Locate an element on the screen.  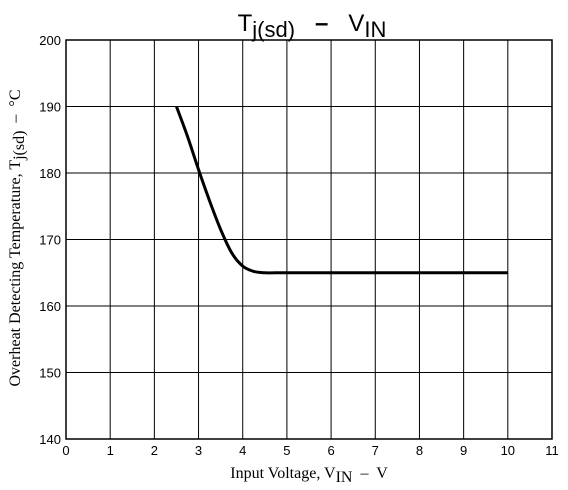
title-main-subscript: j(sd) is located at coordinates (273, 29).